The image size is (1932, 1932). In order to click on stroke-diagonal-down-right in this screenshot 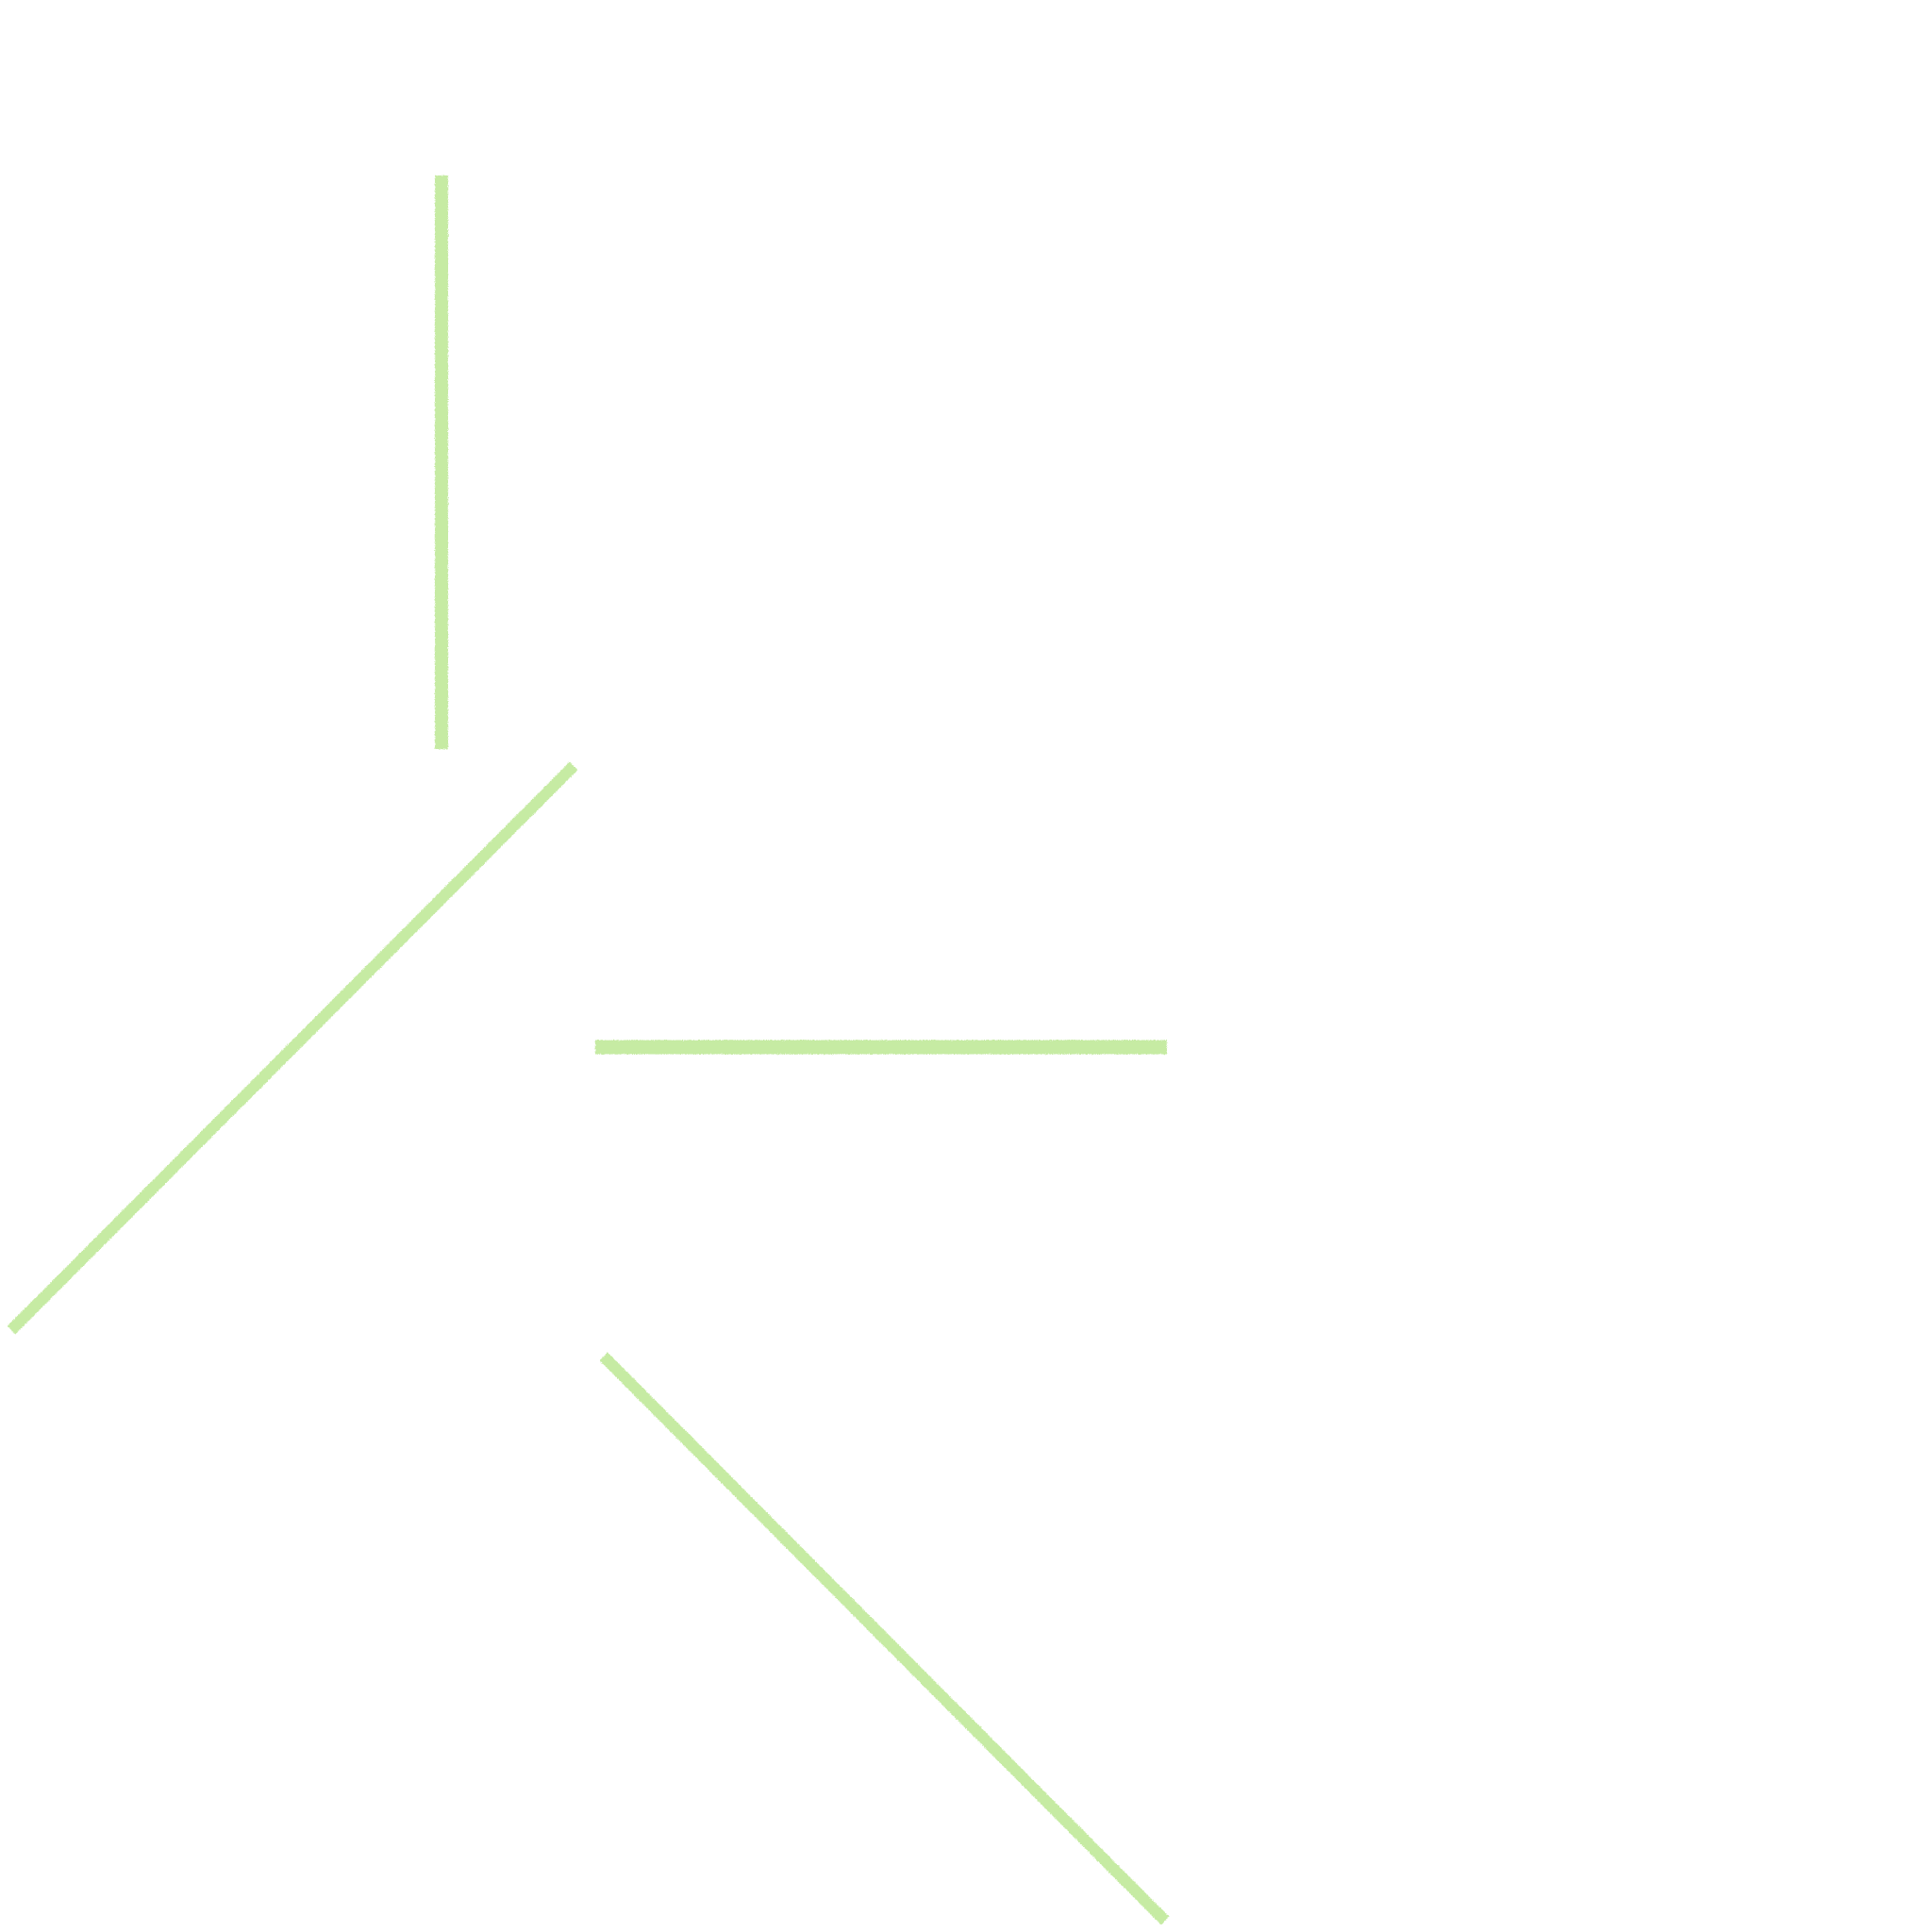, I will do `click(884, 1638)`.